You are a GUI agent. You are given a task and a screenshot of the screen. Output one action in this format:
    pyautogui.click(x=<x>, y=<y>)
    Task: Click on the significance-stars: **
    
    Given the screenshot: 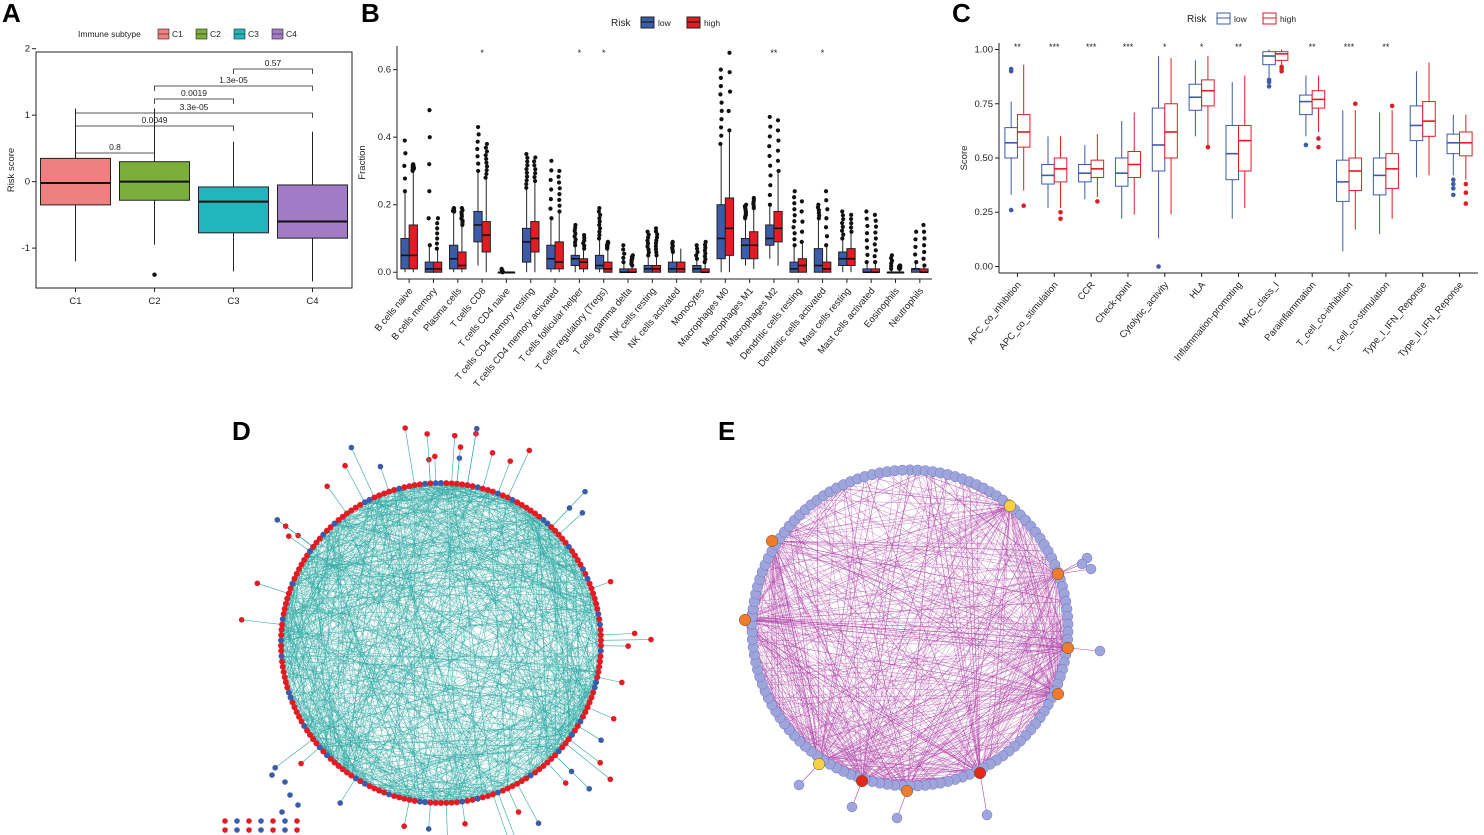 What is the action you would take?
    pyautogui.click(x=1386, y=47)
    